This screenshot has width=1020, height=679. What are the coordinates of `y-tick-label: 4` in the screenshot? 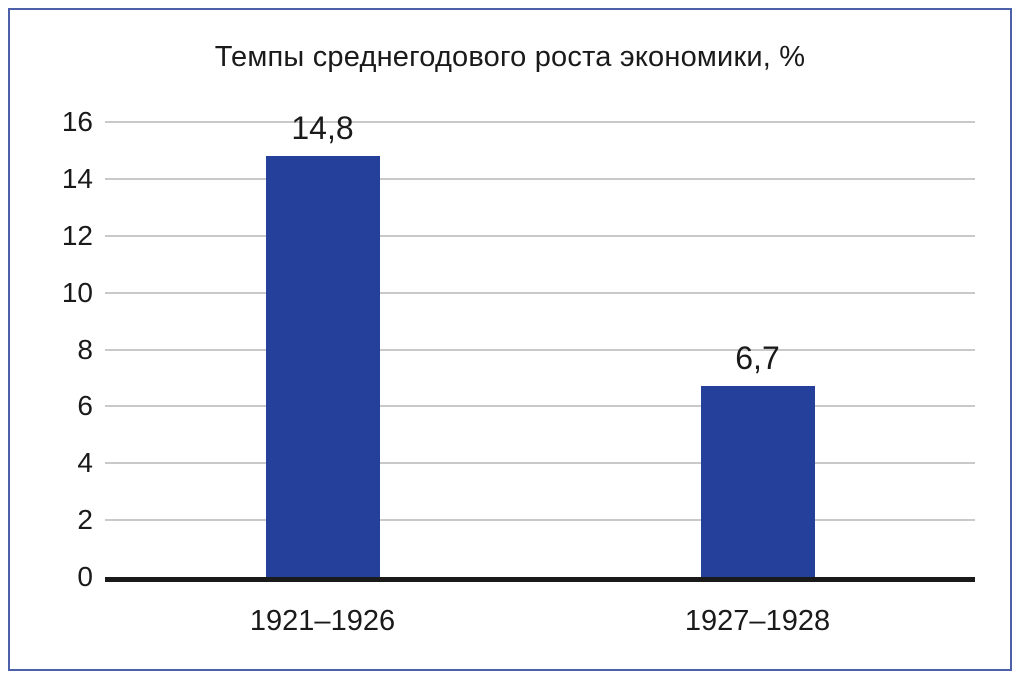 It's located at (85, 463).